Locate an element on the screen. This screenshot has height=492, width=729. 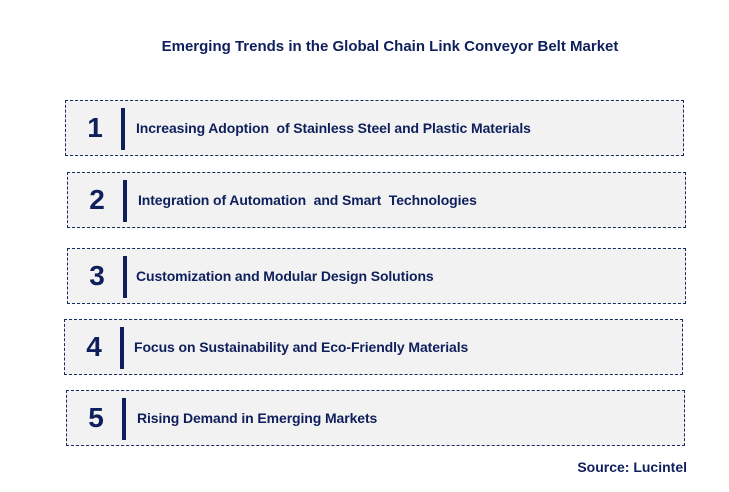
trend-number: 5 is located at coordinates (96, 417).